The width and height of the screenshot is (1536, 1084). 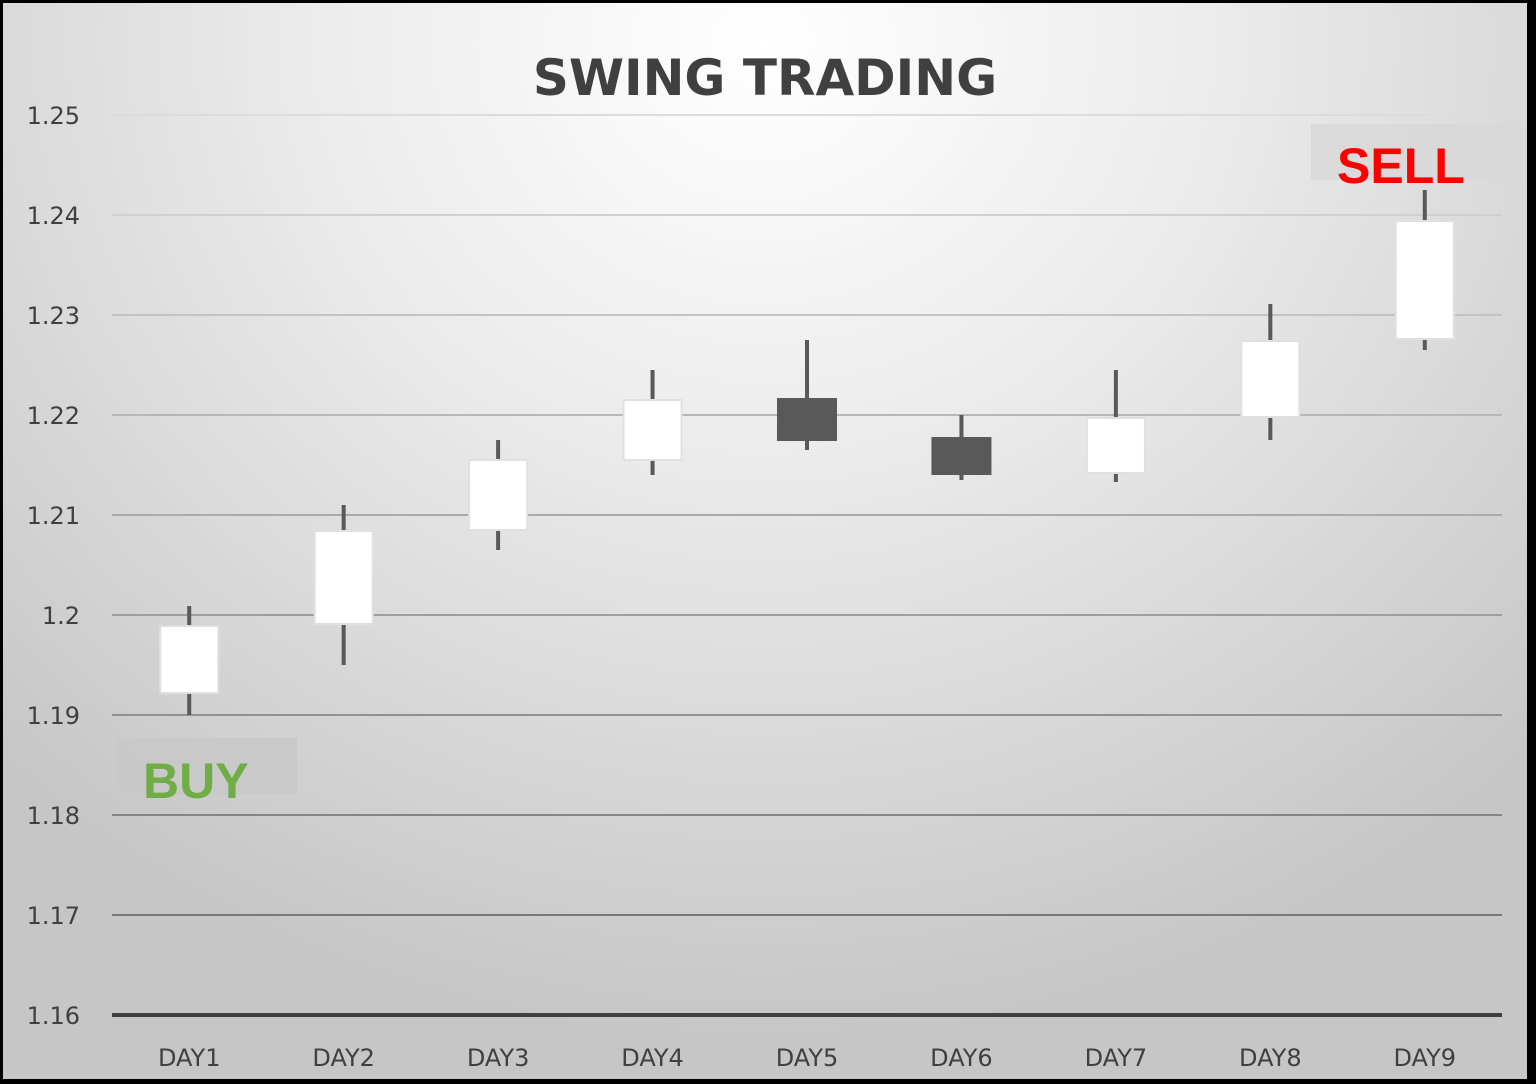 What do you see at coordinates (53, 1016) in the screenshot?
I see `y-tick-label: 1.16` at bounding box center [53, 1016].